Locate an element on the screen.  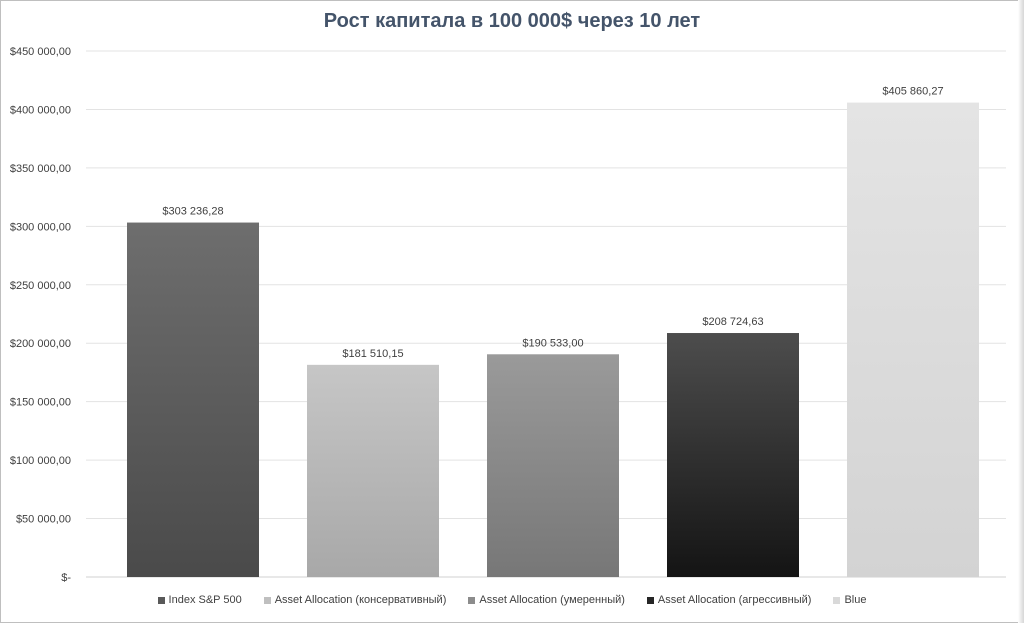
y-tick-label: $50 000,00 is located at coordinates (43, 520).